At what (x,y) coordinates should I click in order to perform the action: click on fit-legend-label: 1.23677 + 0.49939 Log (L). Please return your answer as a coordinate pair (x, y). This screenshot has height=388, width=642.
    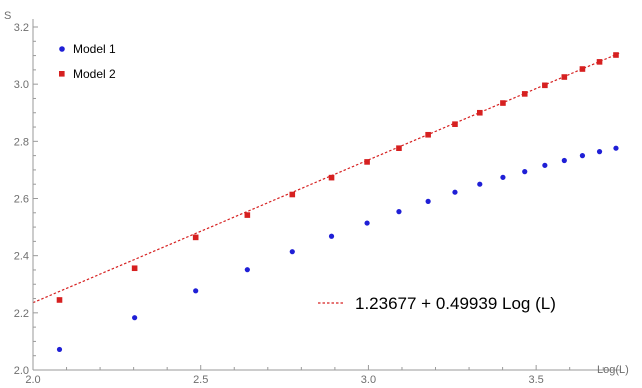
    Looking at the image, I should click on (455, 303).